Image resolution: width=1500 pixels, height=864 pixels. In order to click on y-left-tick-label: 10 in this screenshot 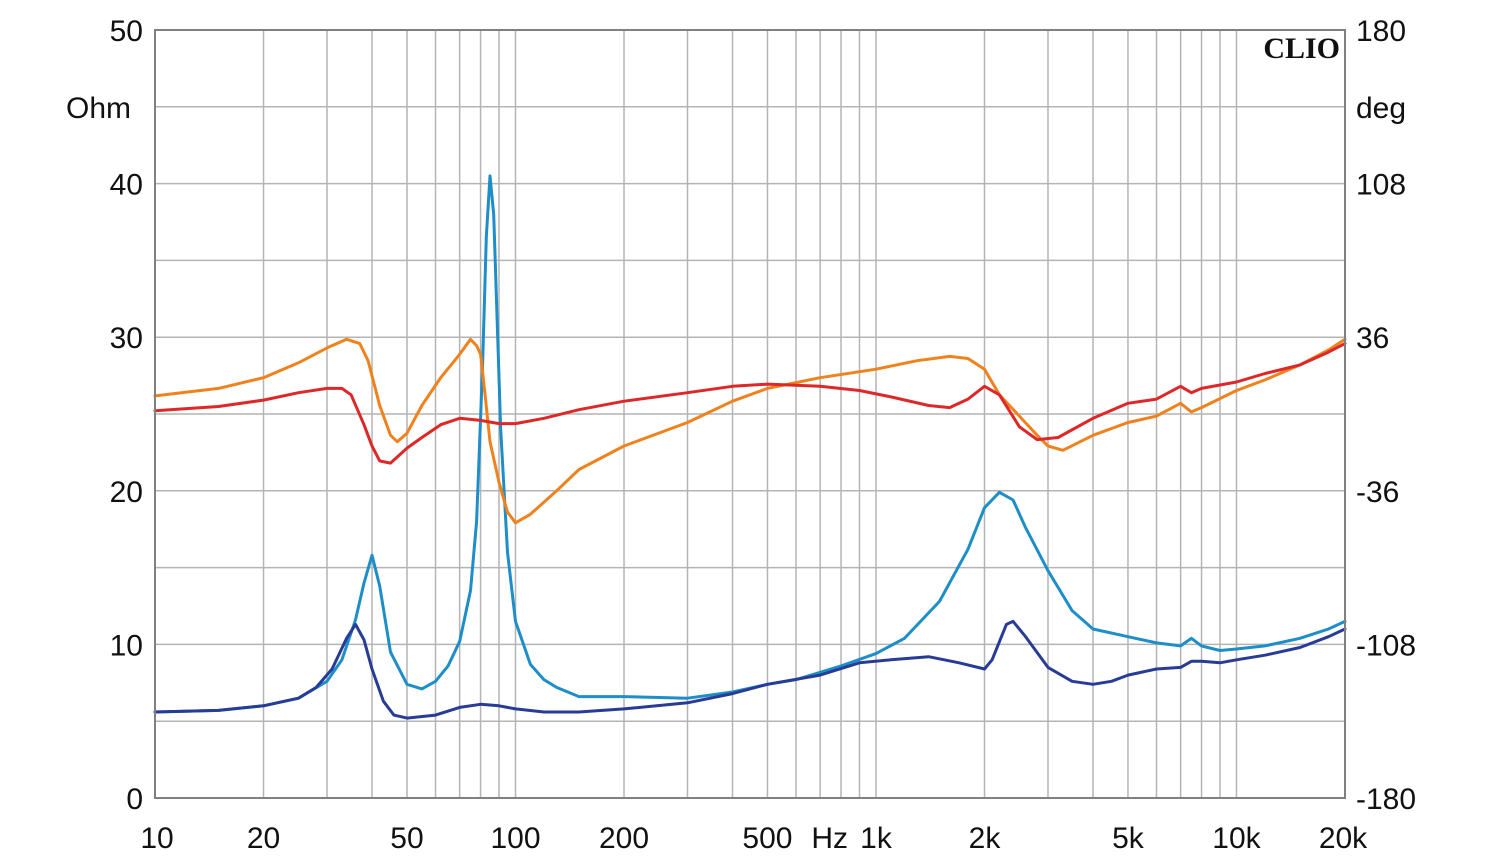, I will do `click(126, 645)`.